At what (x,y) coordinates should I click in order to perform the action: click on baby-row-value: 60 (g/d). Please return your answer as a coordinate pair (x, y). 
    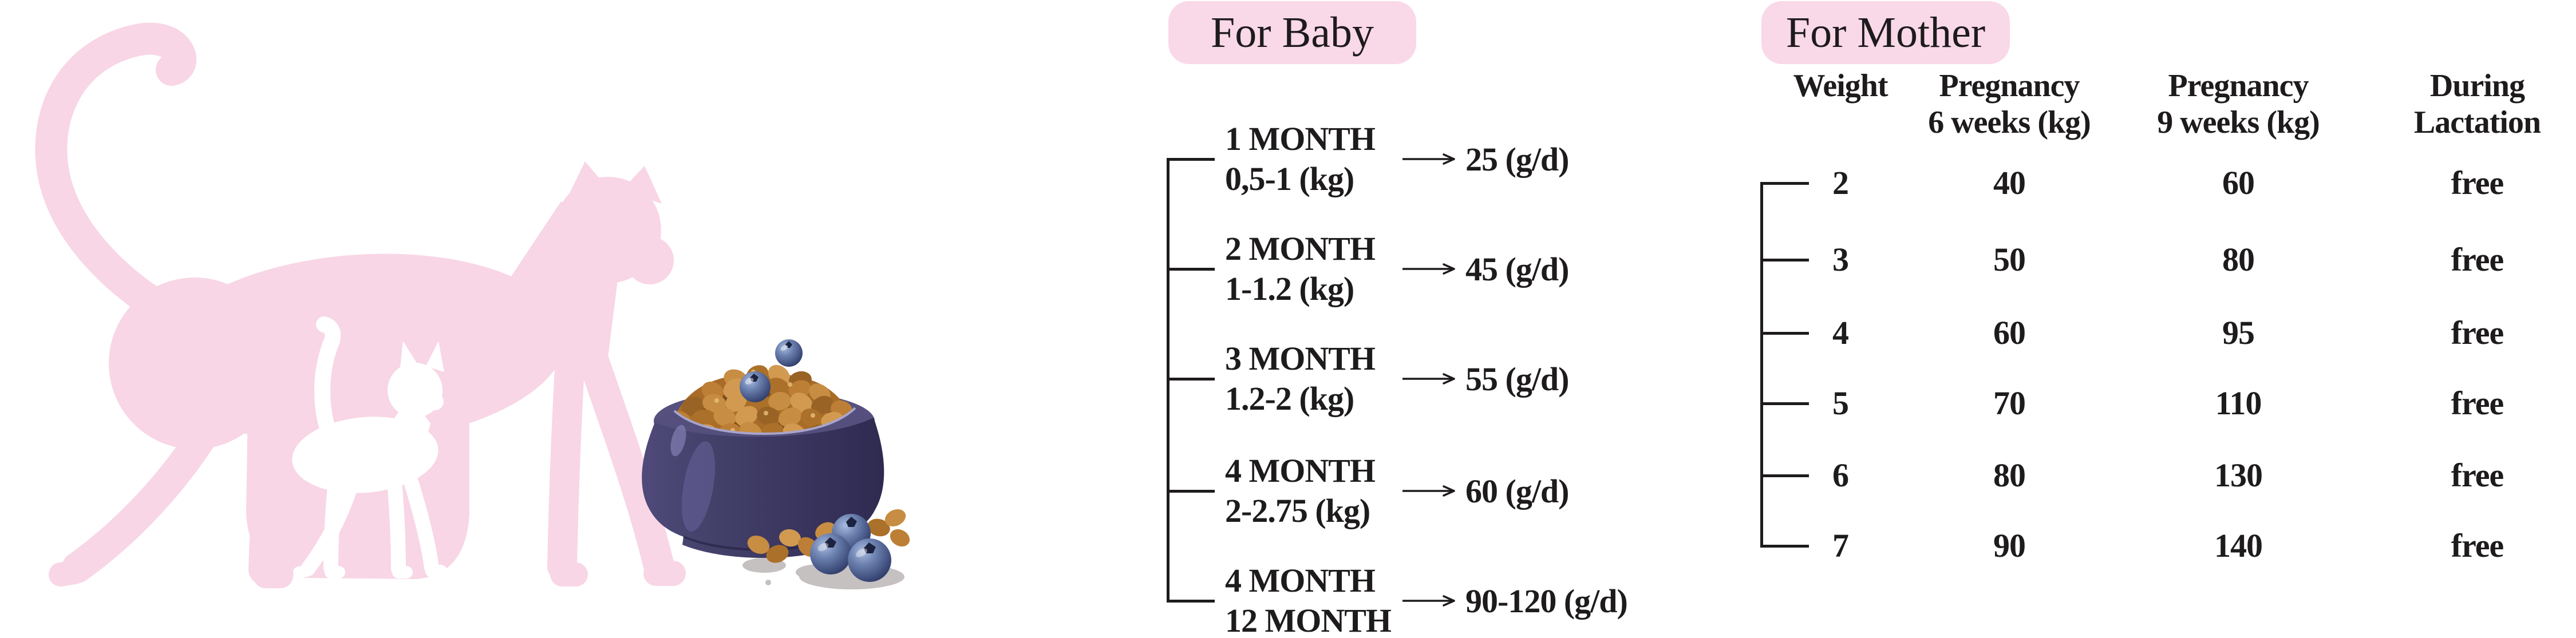
    Looking at the image, I should click on (1517, 491).